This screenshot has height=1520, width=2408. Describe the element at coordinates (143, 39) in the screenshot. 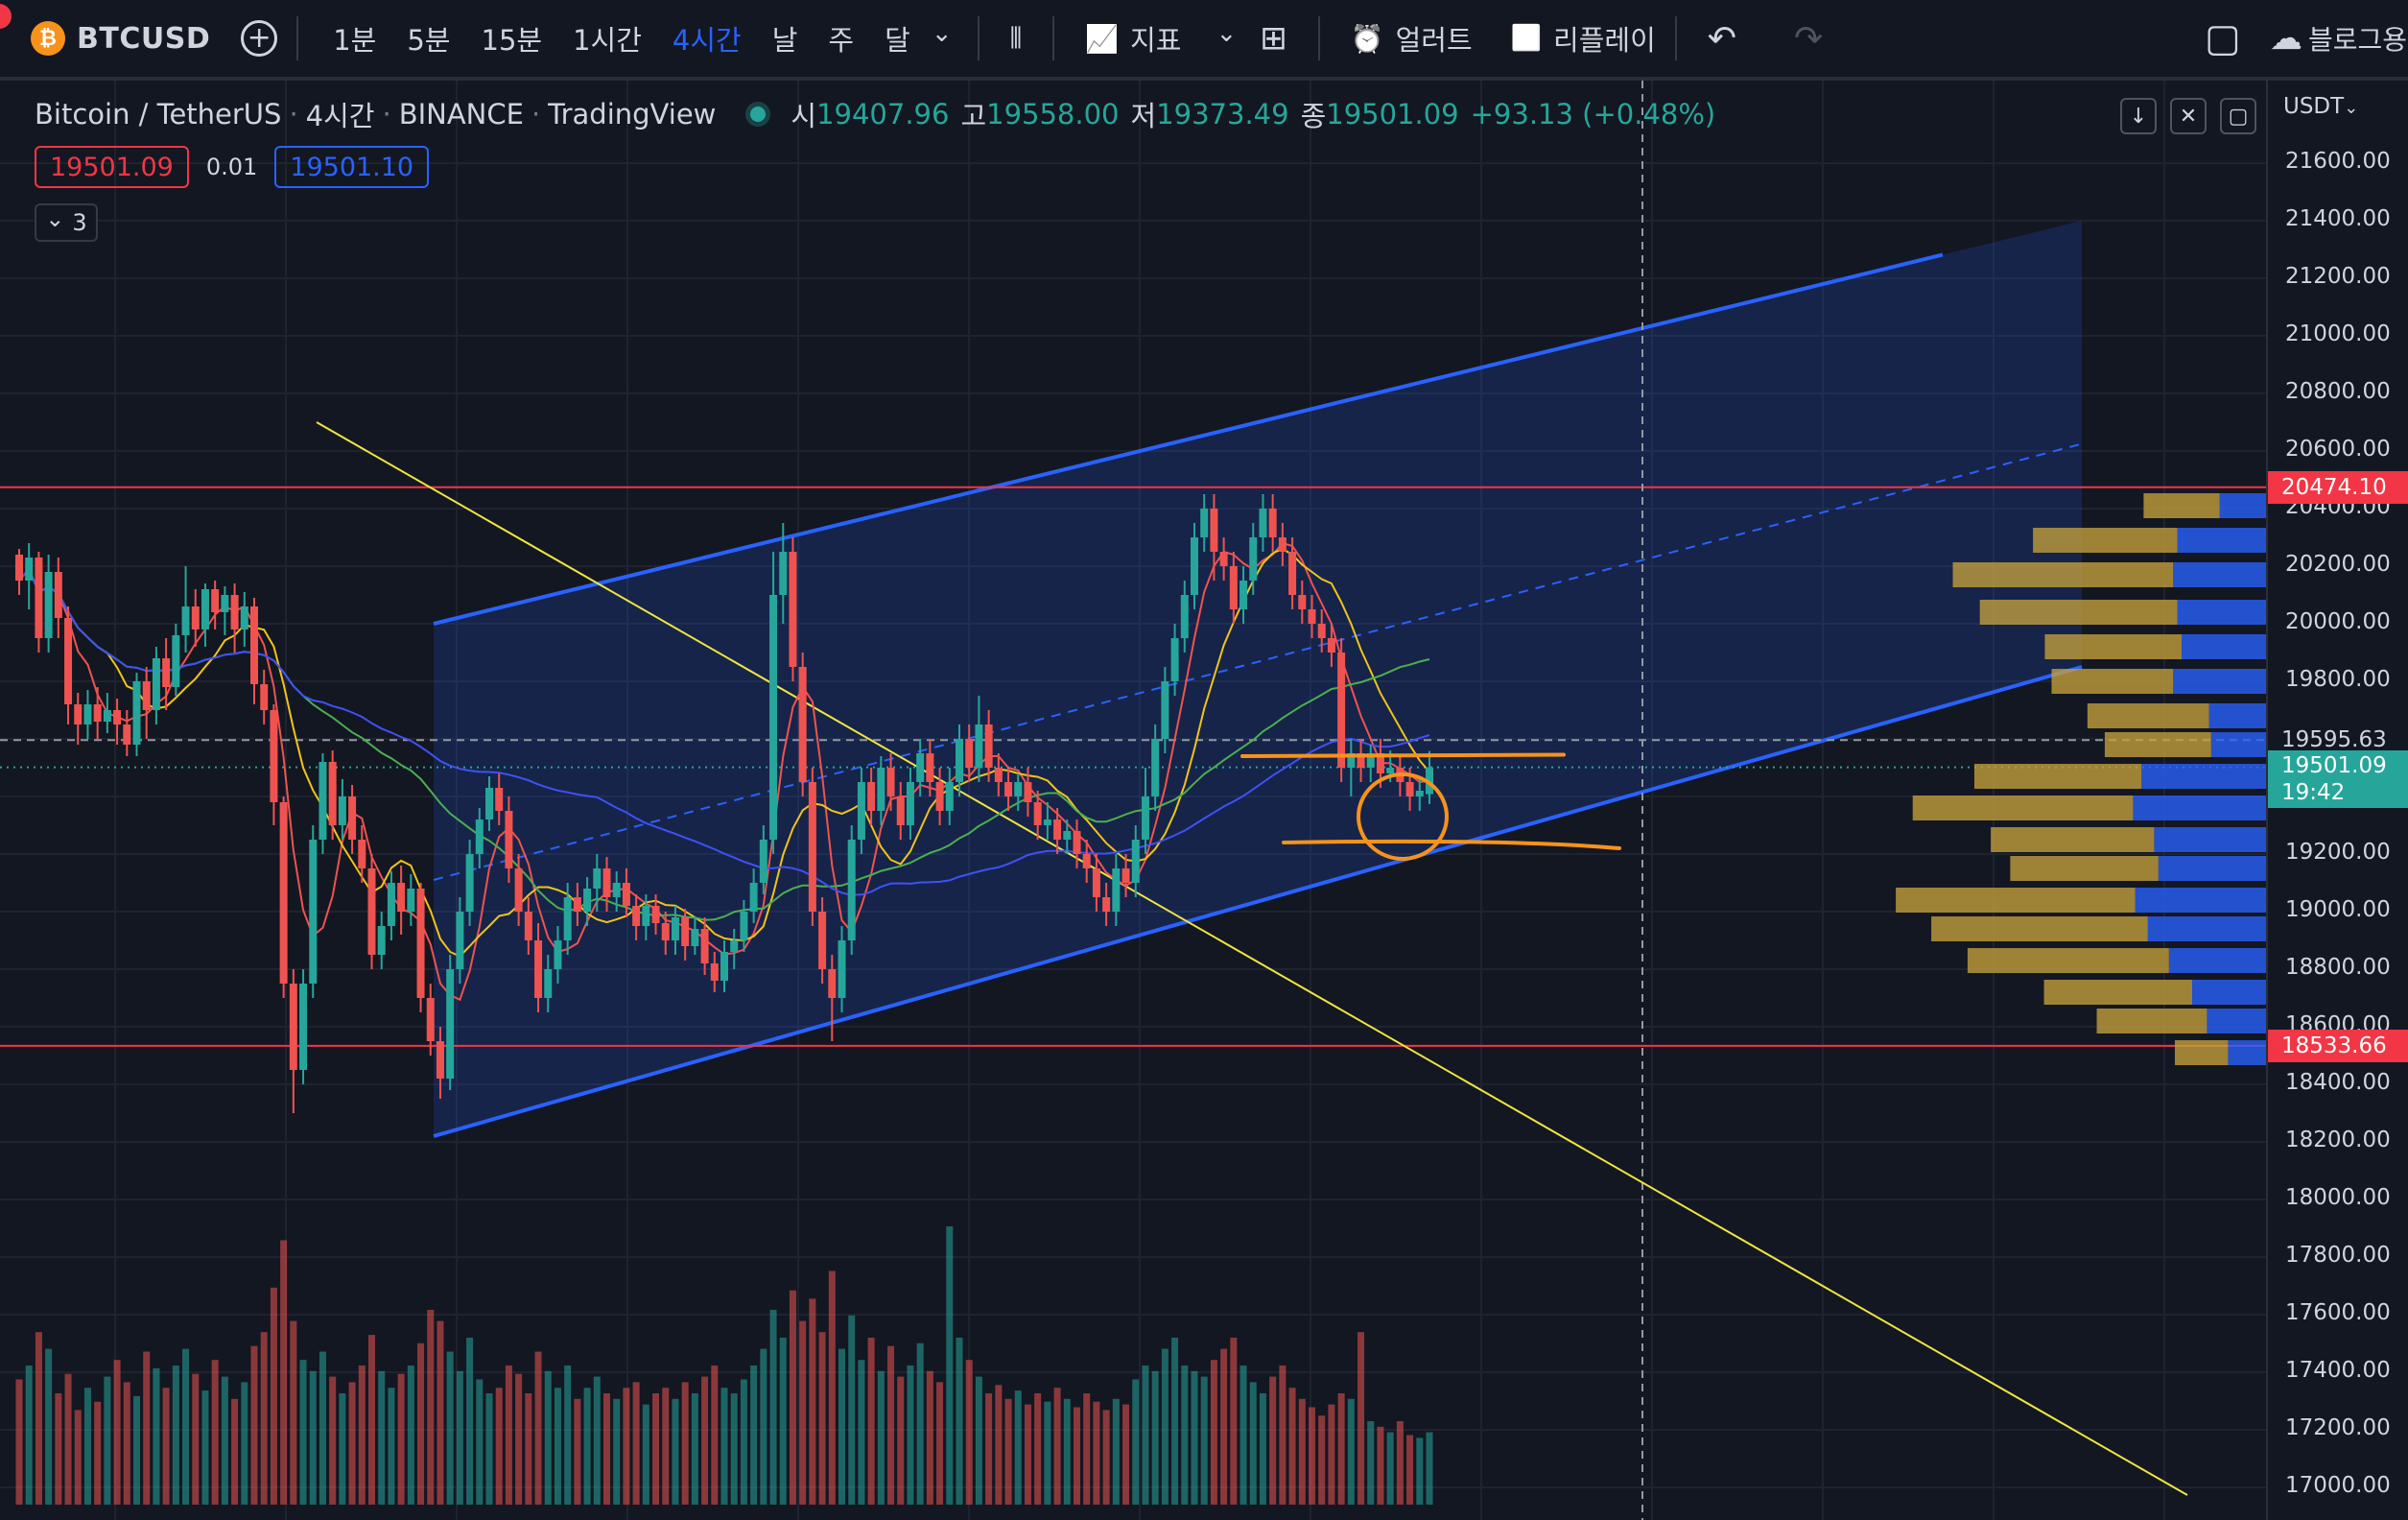

I see `symbol-search-button: BTCUSD` at that location.